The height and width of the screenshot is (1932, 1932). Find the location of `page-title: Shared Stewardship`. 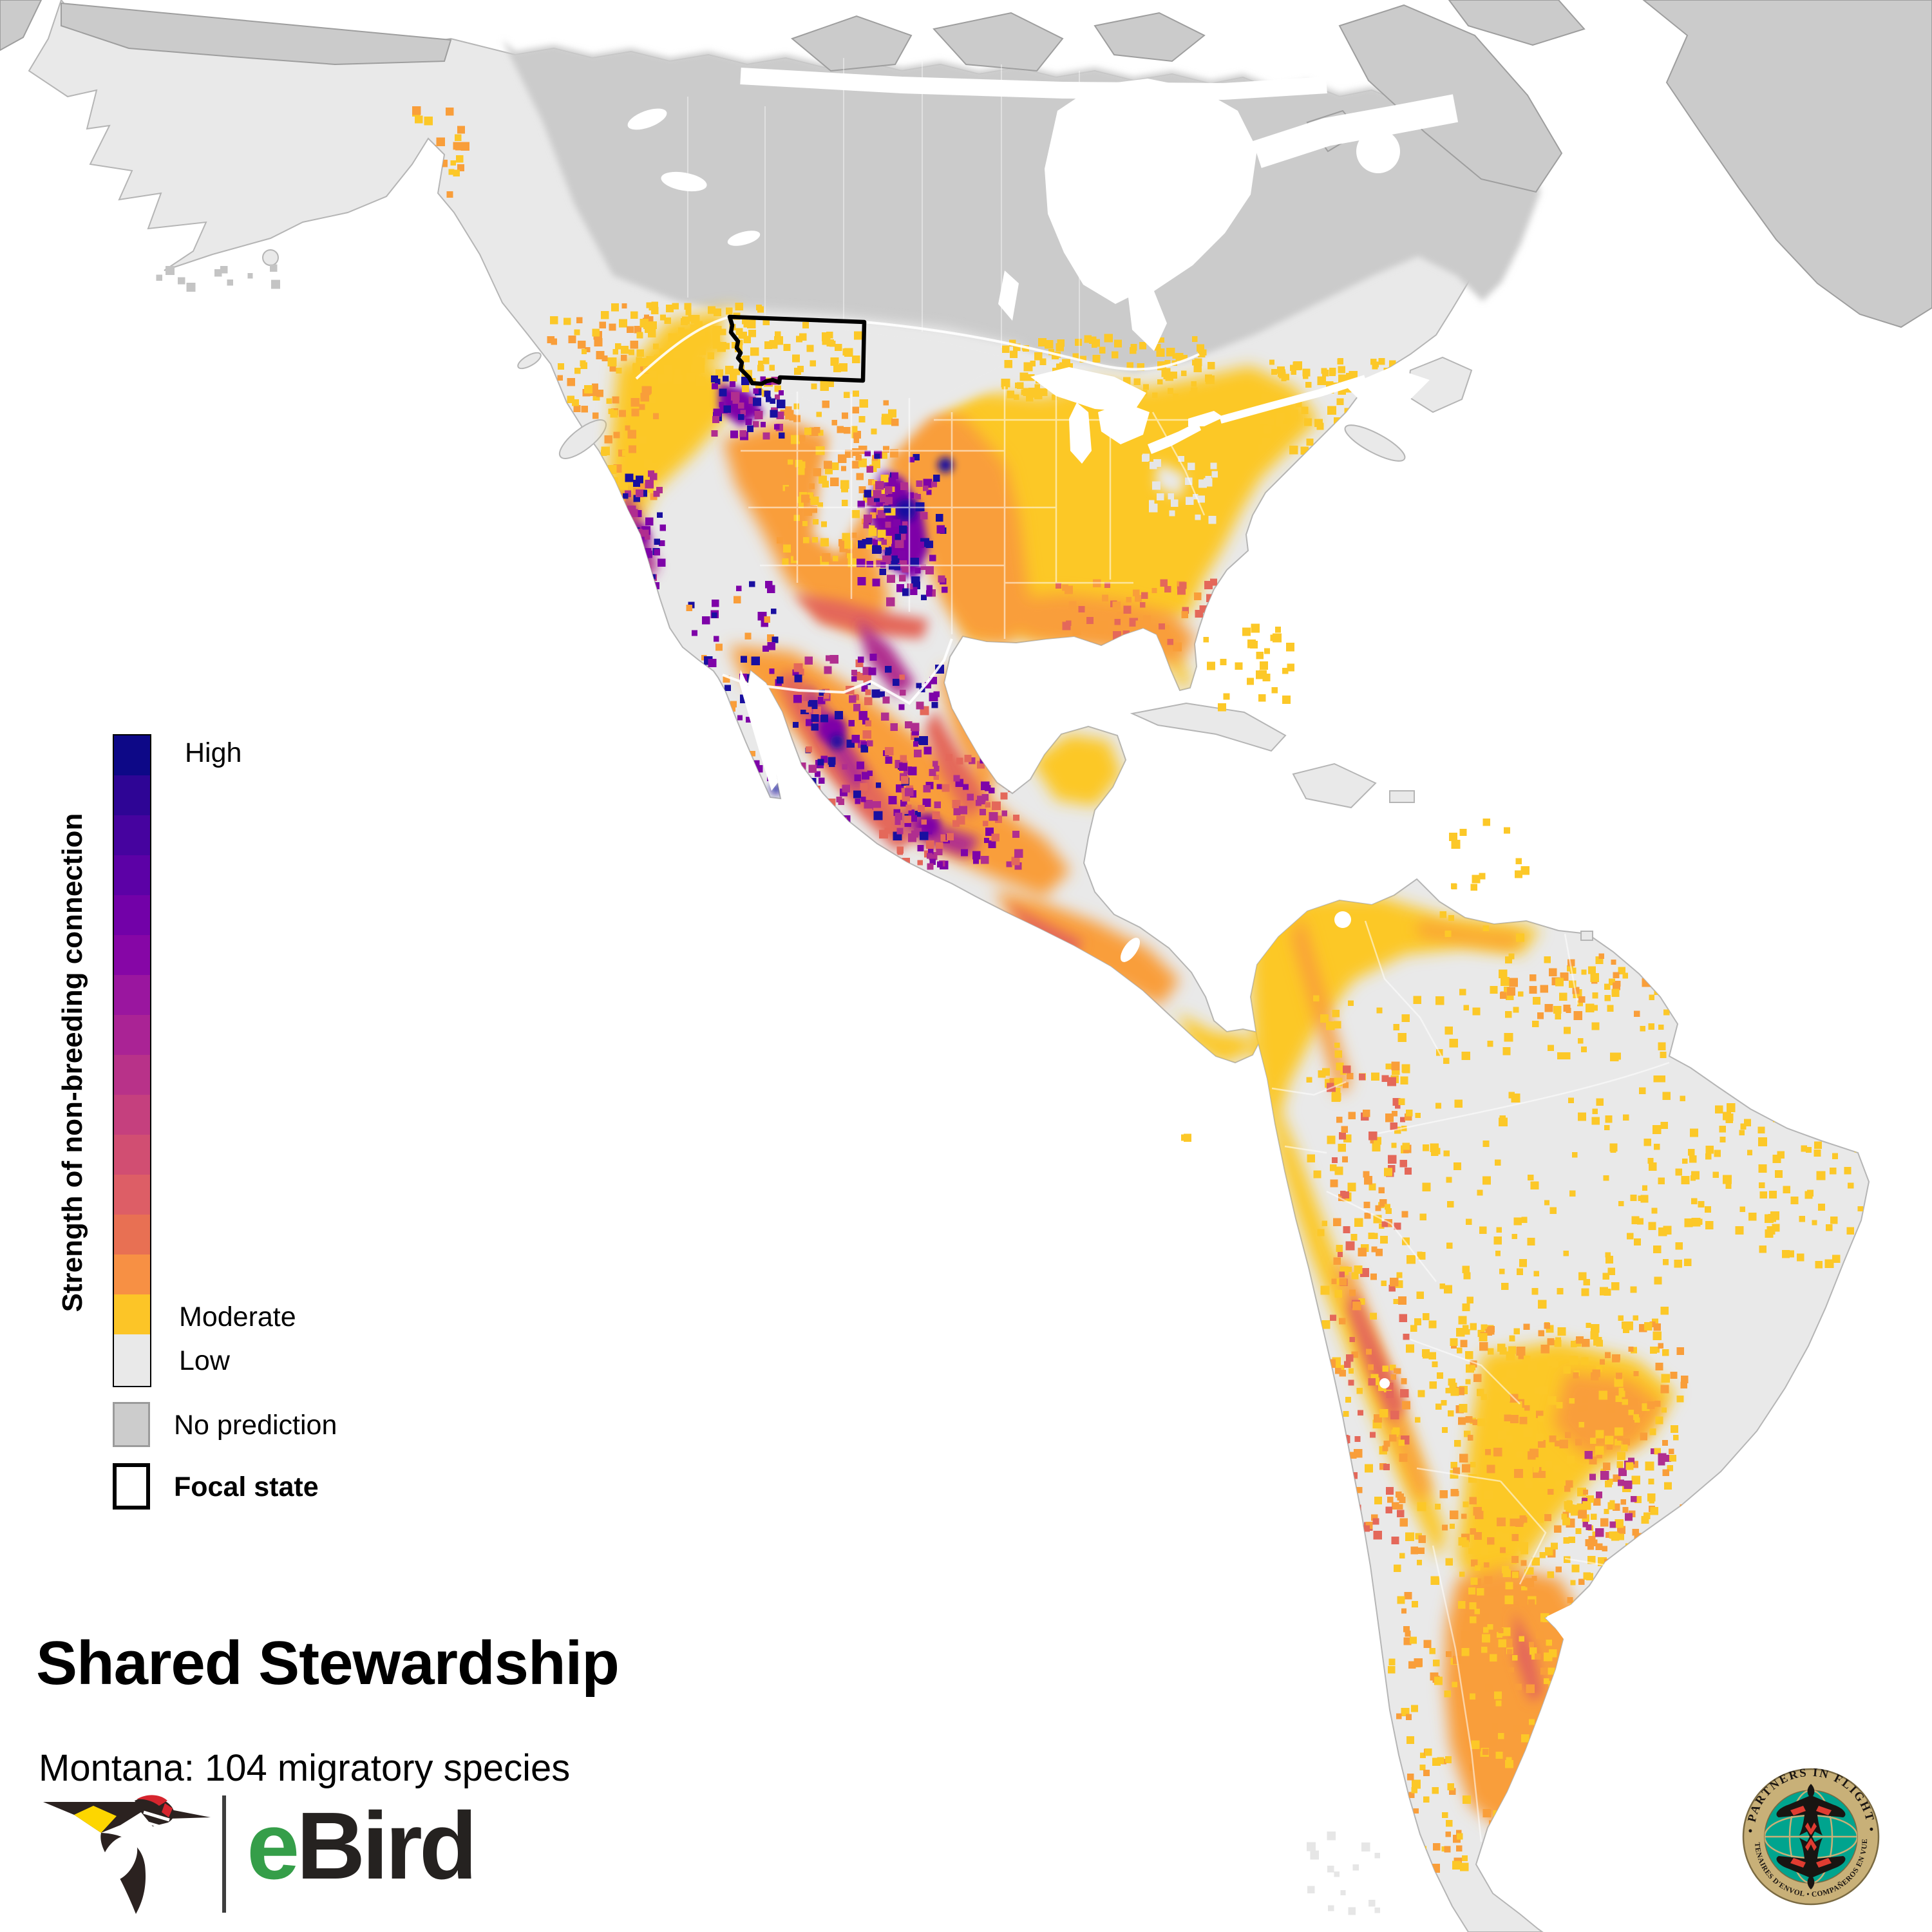

page-title: Shared Stewardship is located at coordinates (328, 1663).